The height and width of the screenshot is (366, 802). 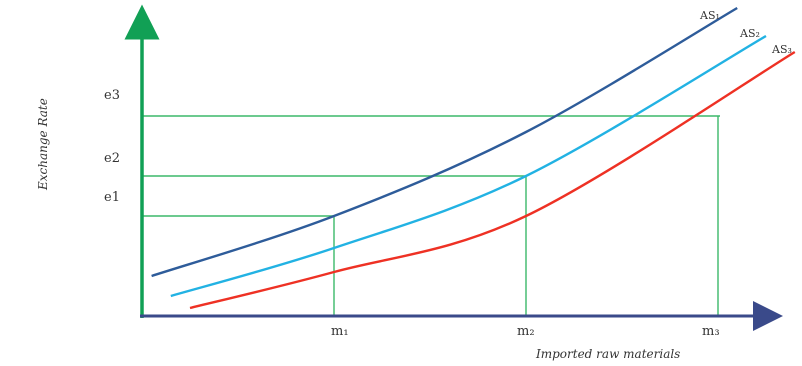 I want to click on y-axis-label: Exchange Rate, so click(x=43, y=144).